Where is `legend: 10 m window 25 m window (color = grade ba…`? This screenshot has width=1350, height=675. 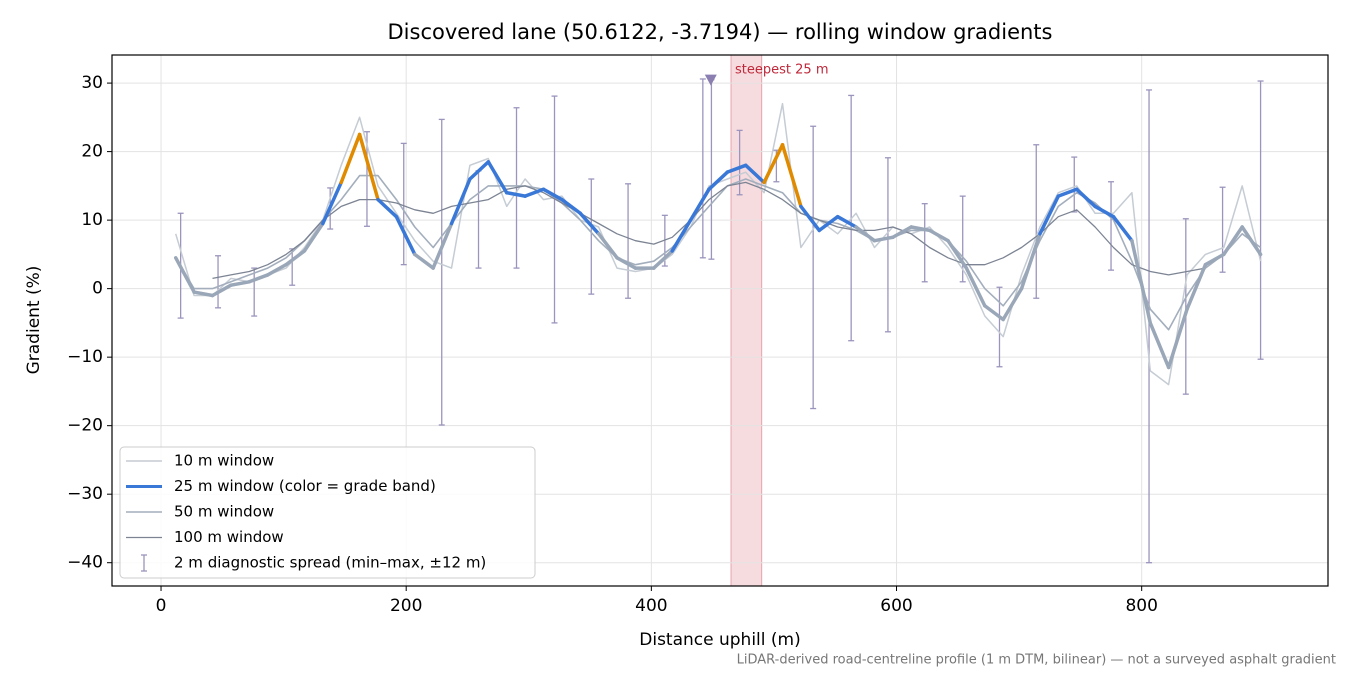 legend: 10 m window 25 m window (color = grade ba… is located at coordinates (327, 512).